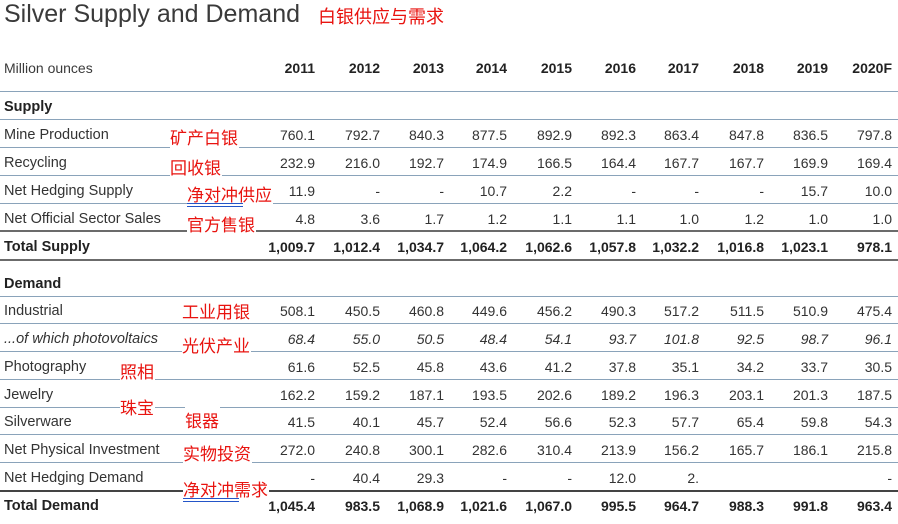  Describe the element at coordinates (483, 506) in the screenshot. I see `total-demand-cell: 1,021.6` at that location.